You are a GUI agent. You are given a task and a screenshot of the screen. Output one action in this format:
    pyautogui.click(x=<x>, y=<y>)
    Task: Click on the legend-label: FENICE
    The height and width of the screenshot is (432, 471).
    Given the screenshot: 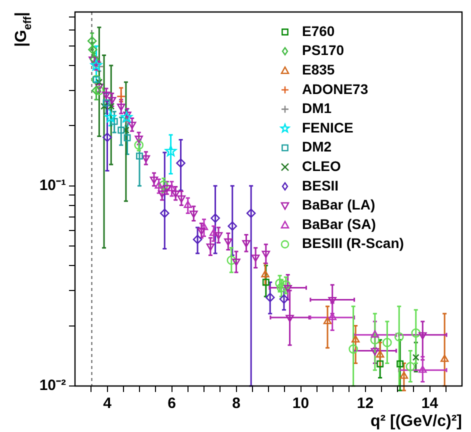 What is the action you would take?
    pyautogui.click(x=328, y=127)
    